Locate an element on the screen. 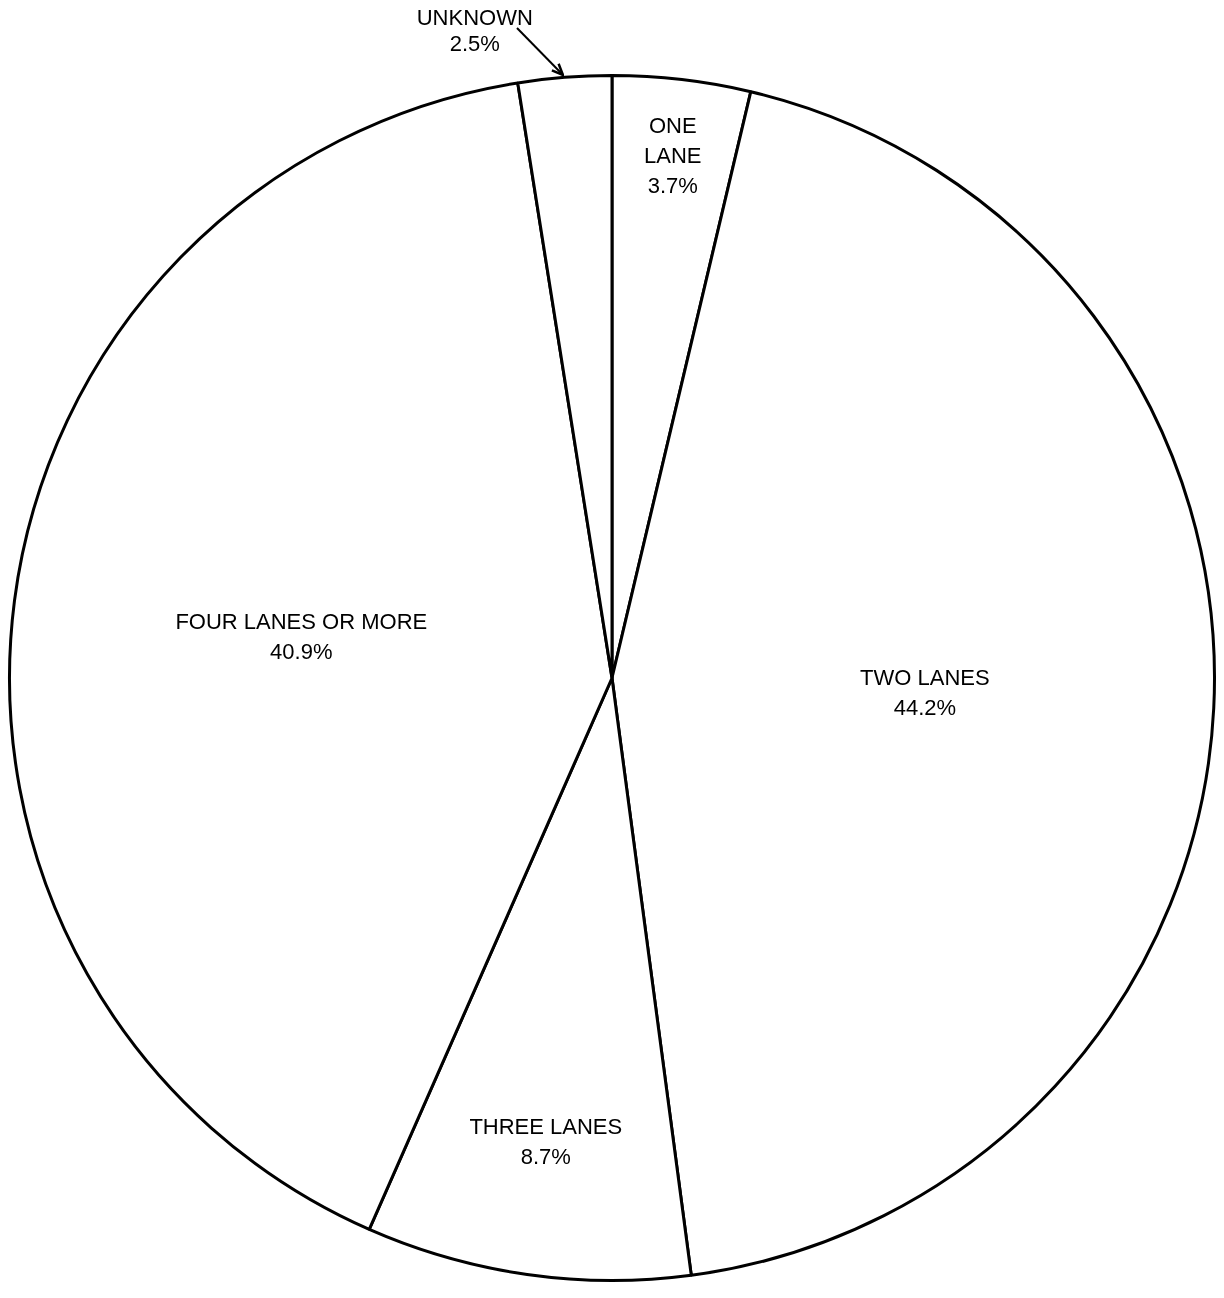  slice-label: THREE LANES is located at coordinates (546, 1127).